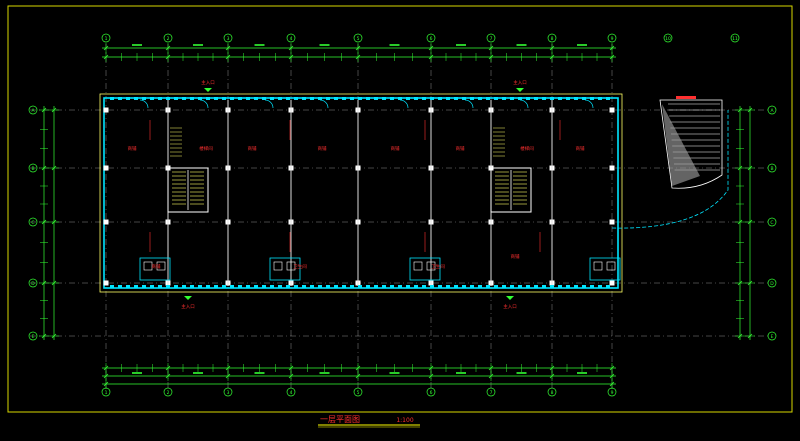 Image resolution: width=800 pixels, height=441 pixels. What do you see at coordinates (340, 419) in the screenshot?
I see `drawing-title: 一层平面图` at bounding box center [340, 419].